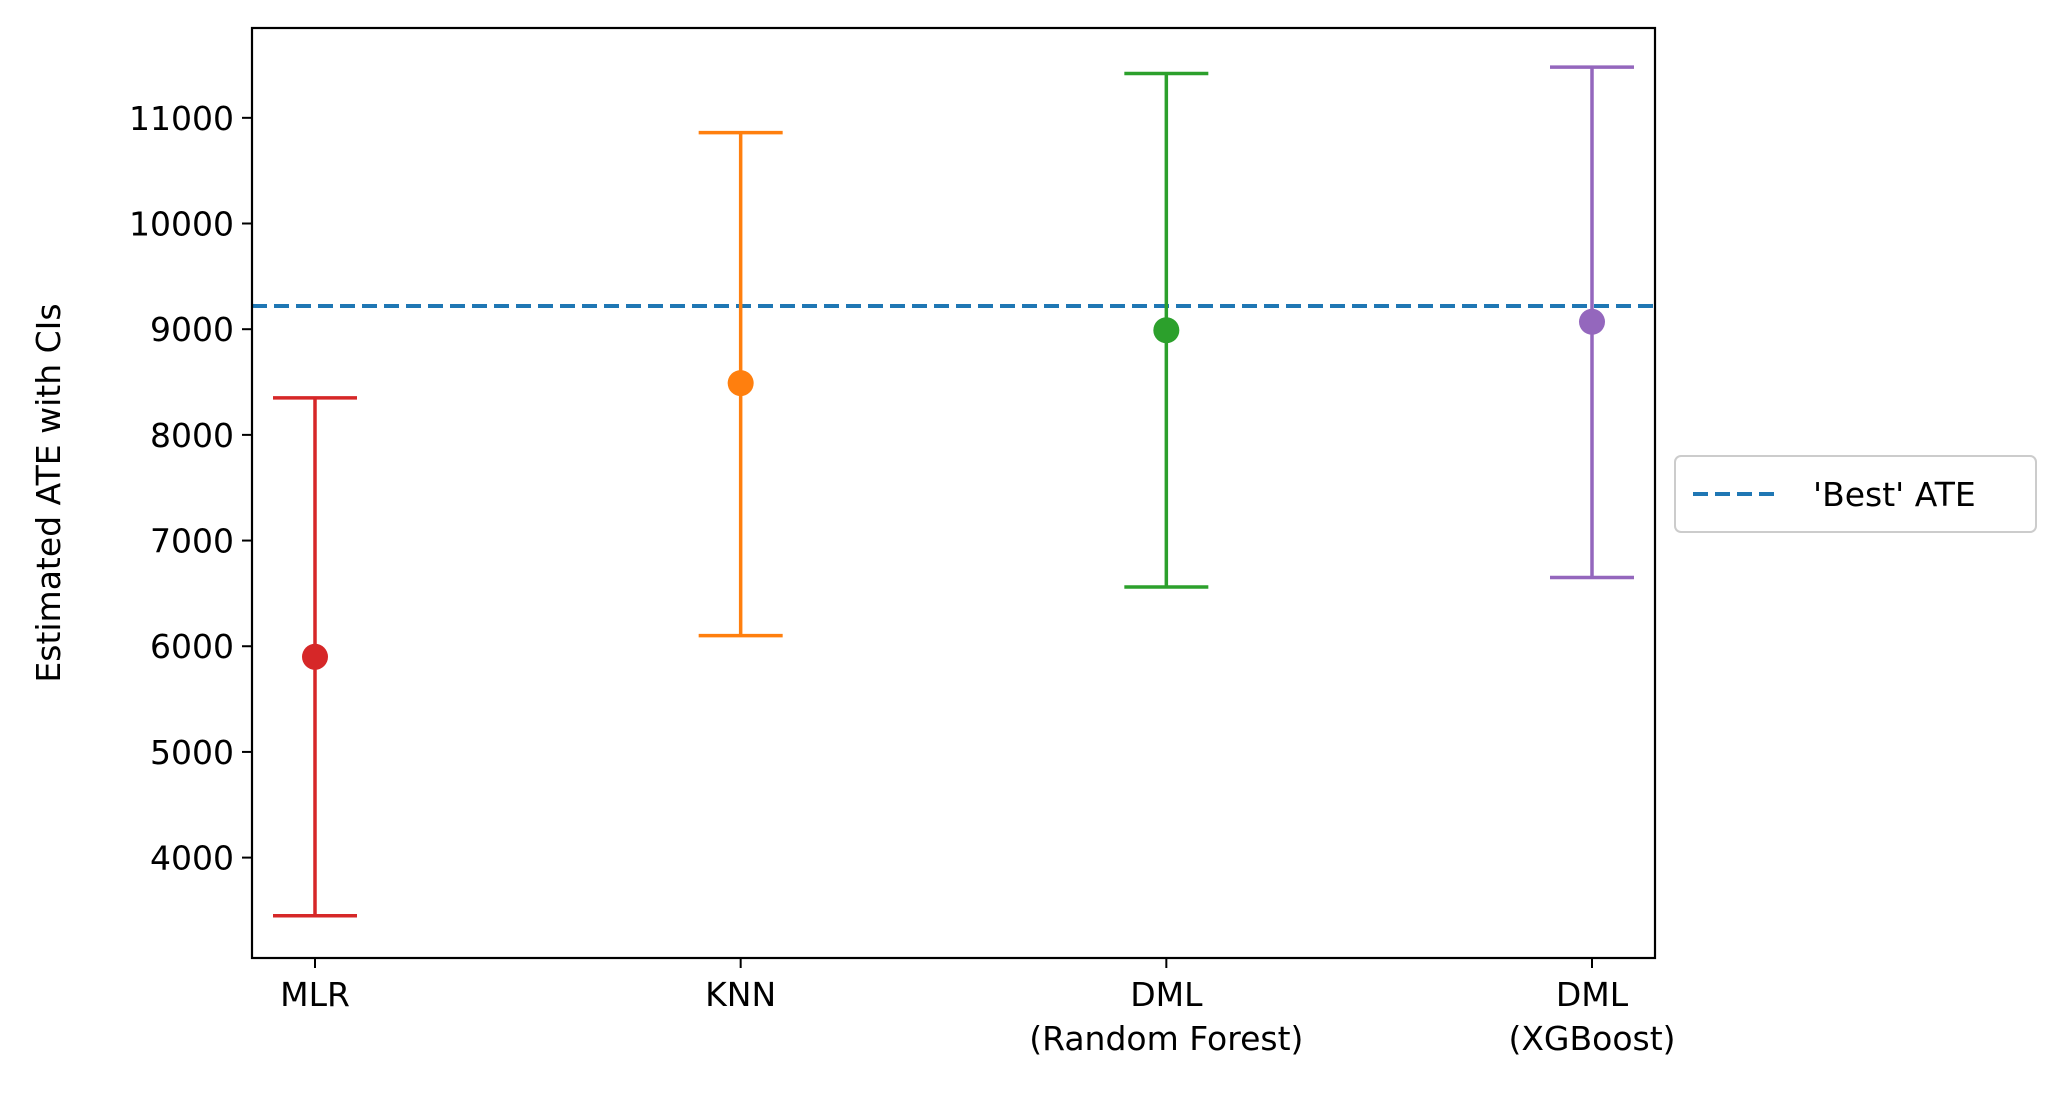 The image size is (2051, 1103). What do you see at coordinates (740, 994) in the screenshot?
I see `x-tick-label: KNN` at bounding box center [740, 994].